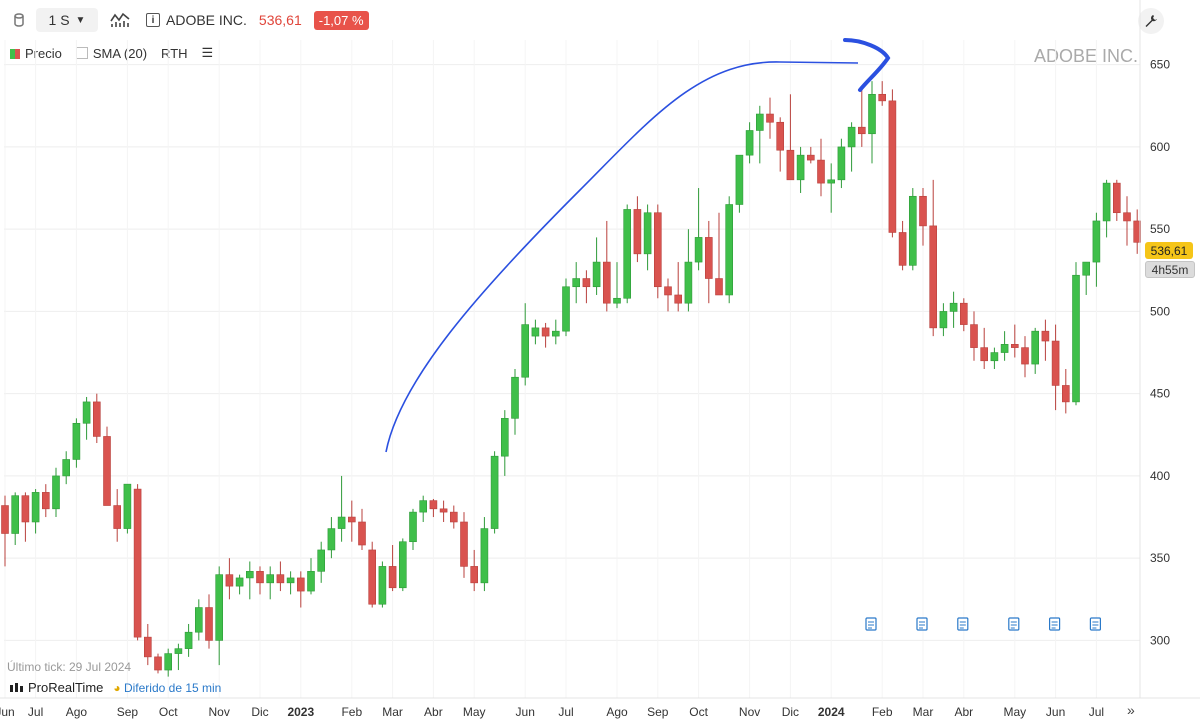 The image size is (1200, 724). I want to click on y-tick-label: 550, so click(1160, 229).